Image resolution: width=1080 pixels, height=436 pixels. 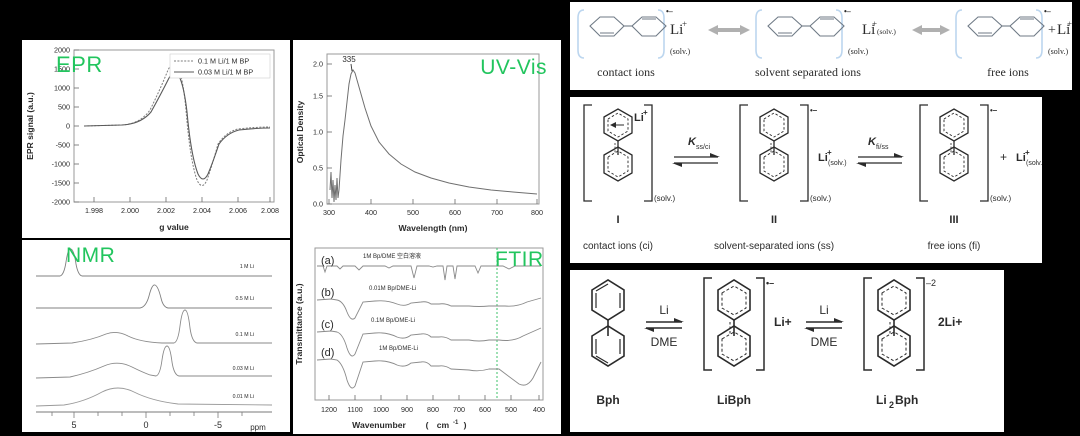 I want to click on ftir-tag: FTIR, so click(x=519, y=259).